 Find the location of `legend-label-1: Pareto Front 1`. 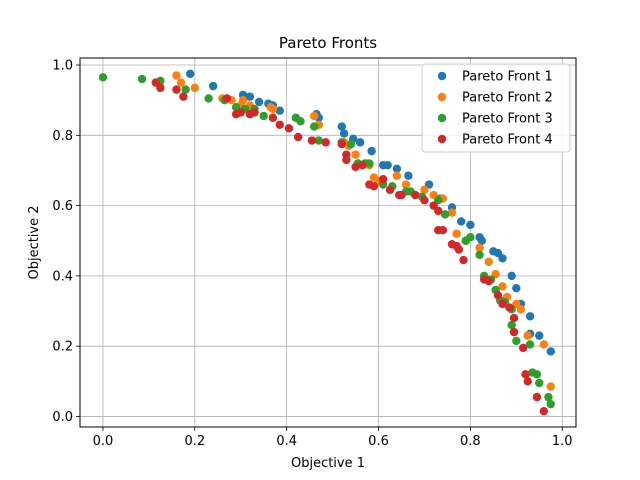

legend-label-1: Pareto Front 1 is located at coordinates (507, 77).